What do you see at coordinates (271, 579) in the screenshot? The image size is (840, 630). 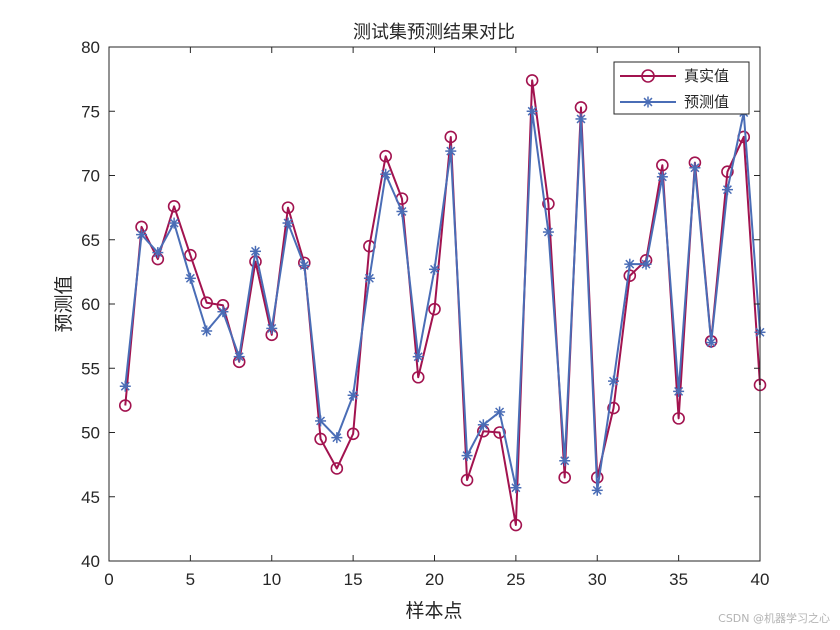 I see `x-tick-label: 10` at bounding box center [271, 579].